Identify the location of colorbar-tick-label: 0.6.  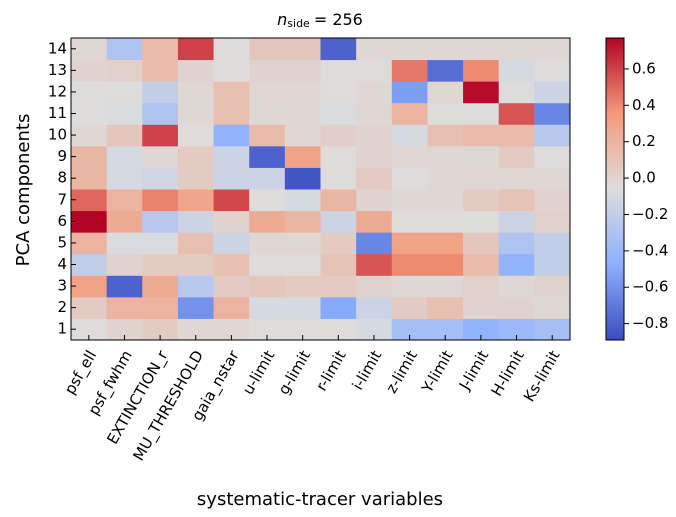
(644, 68).